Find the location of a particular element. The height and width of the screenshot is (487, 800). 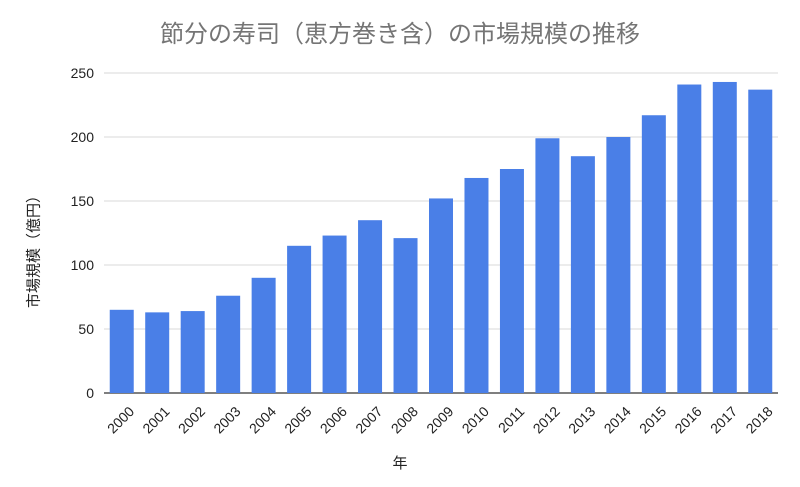

y-tick-label: 100 is located at coordinates (83, 265).